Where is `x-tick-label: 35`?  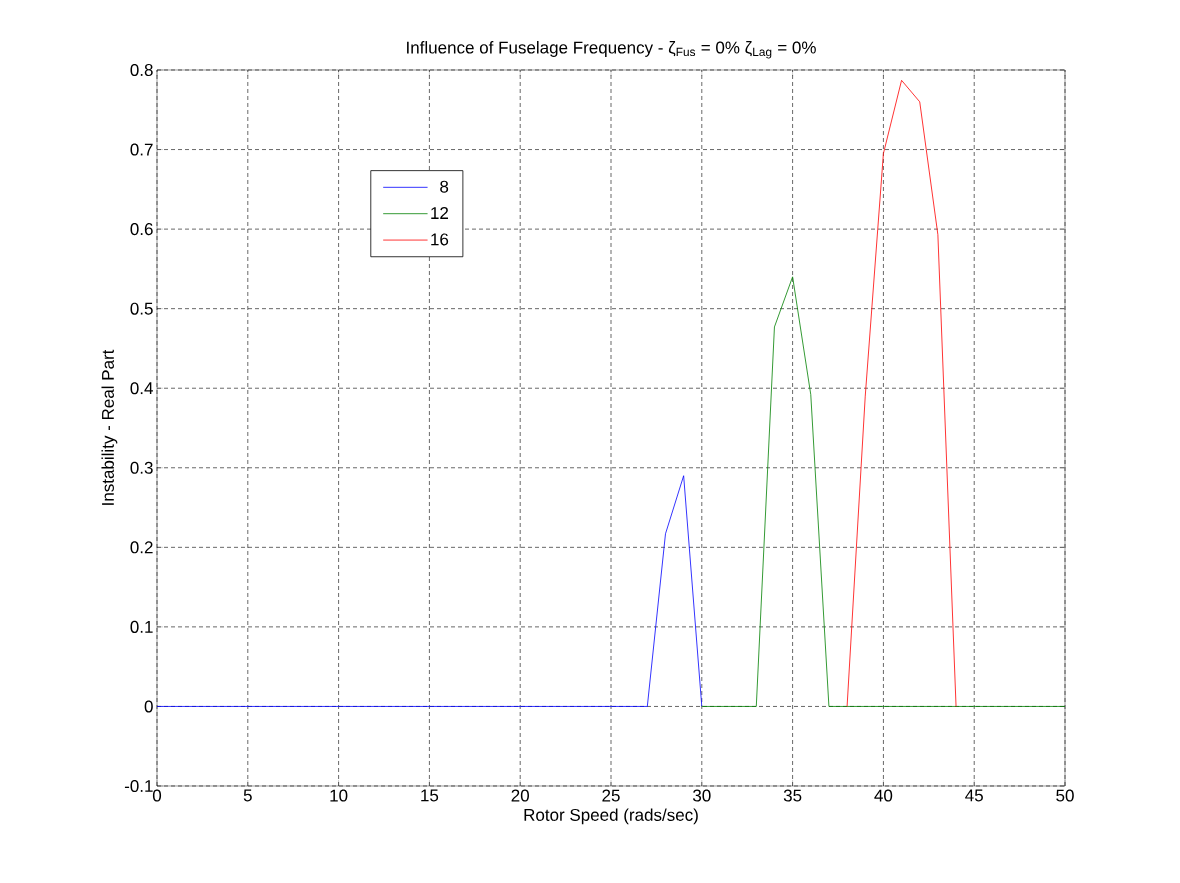 x-tick-label: 35 is located at coordinates (792, 795).